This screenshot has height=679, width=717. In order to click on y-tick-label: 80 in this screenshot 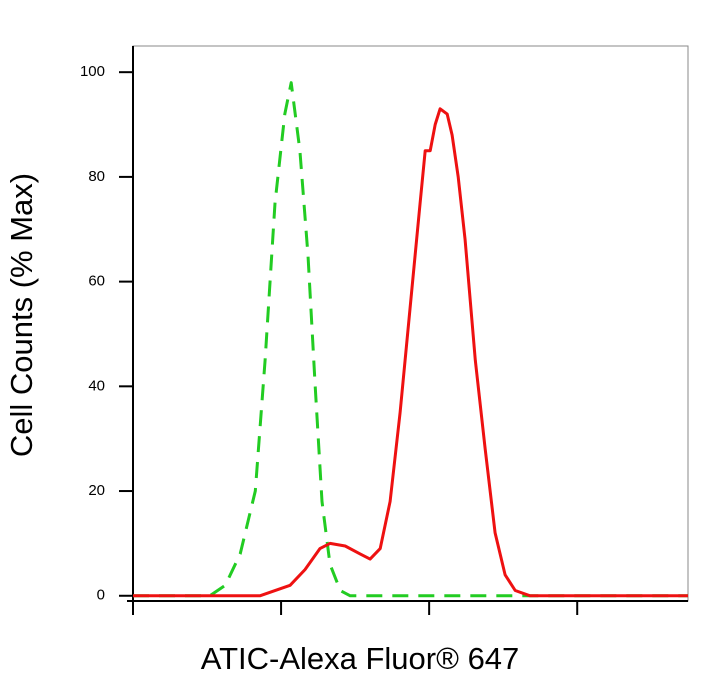, I will do `click(96, 176)`.